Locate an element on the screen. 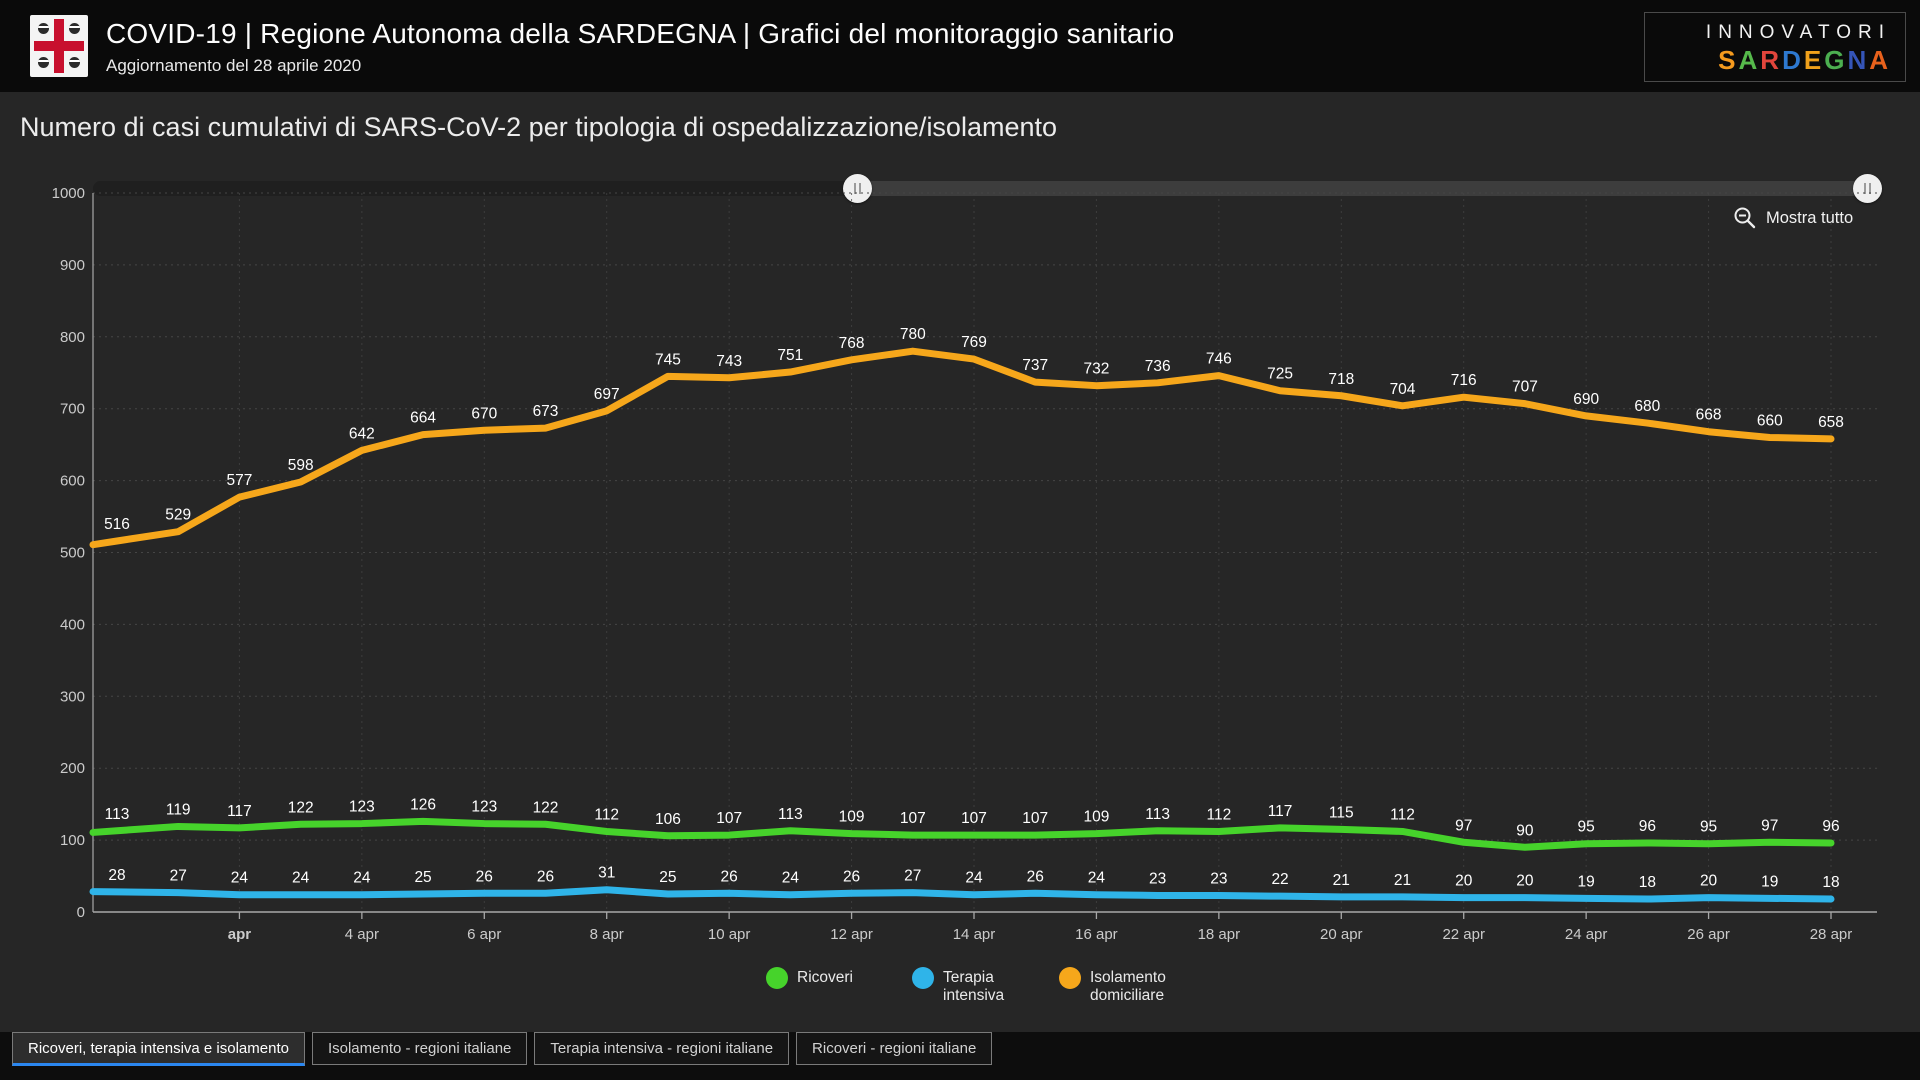 The height and width of the screenshot is (1080, 1920). data-label-isolamento-domiciliare: 516 is located at coordinates (117, 524).